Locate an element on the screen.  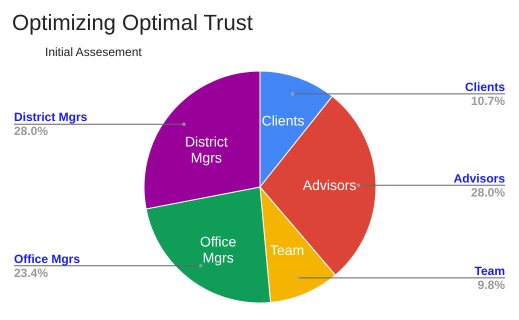
data-label: 9.8% is located at coordinates (492, 285).